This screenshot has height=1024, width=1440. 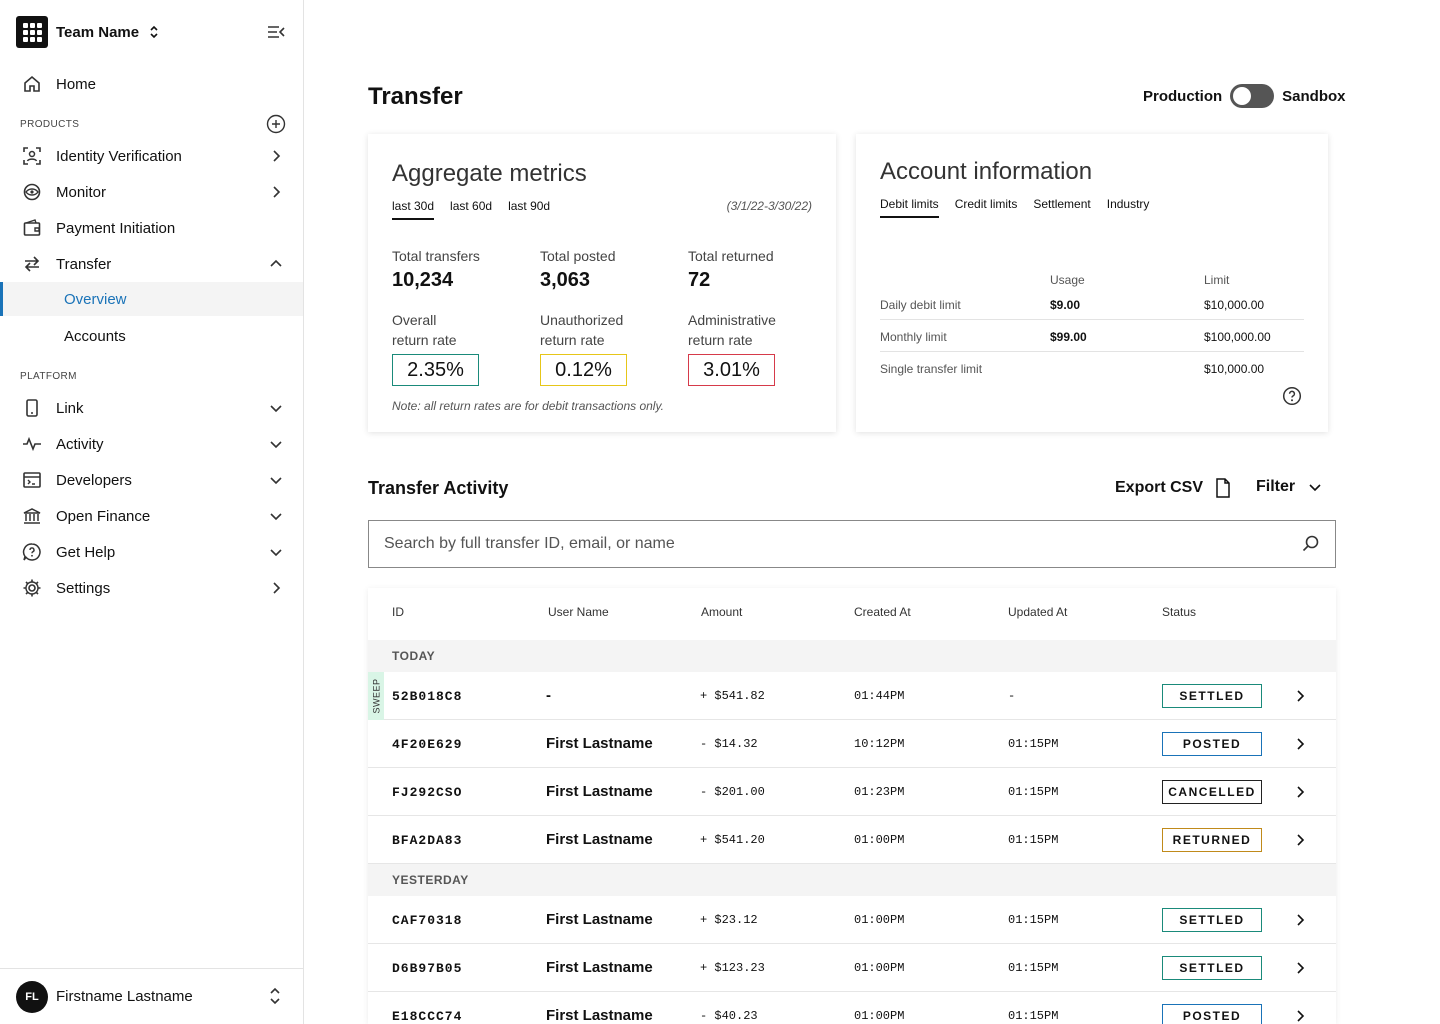 What do you see at coordinates (720, 340) in the screenshot?
I see `administrative-rate-label-line2: return rate` at bounding box center [720, 340].